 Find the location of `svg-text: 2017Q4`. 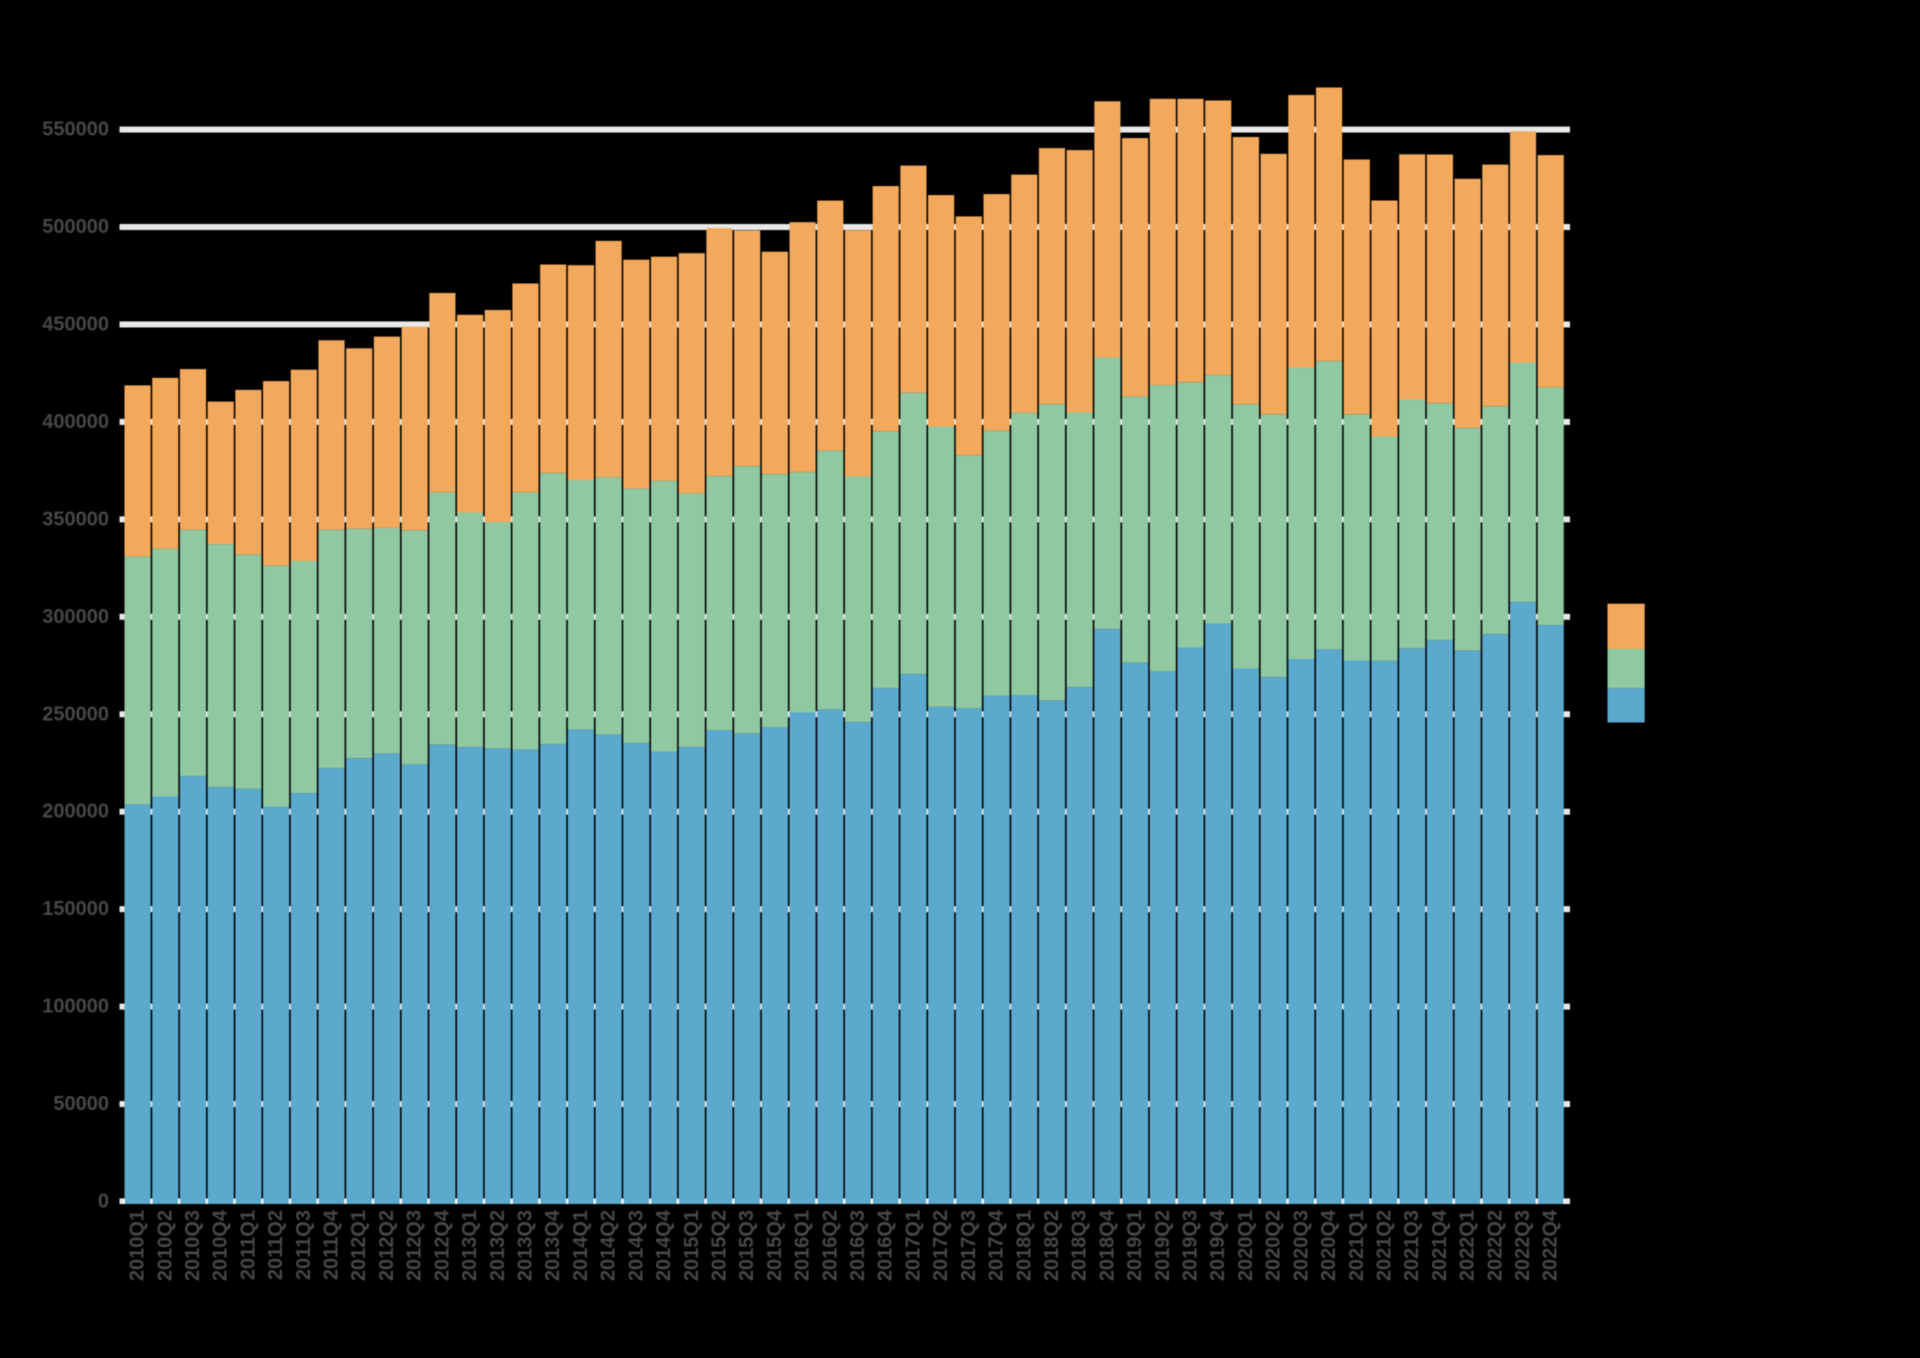

svg-text: 2017Q4 is located at coordinates (997, 1245).